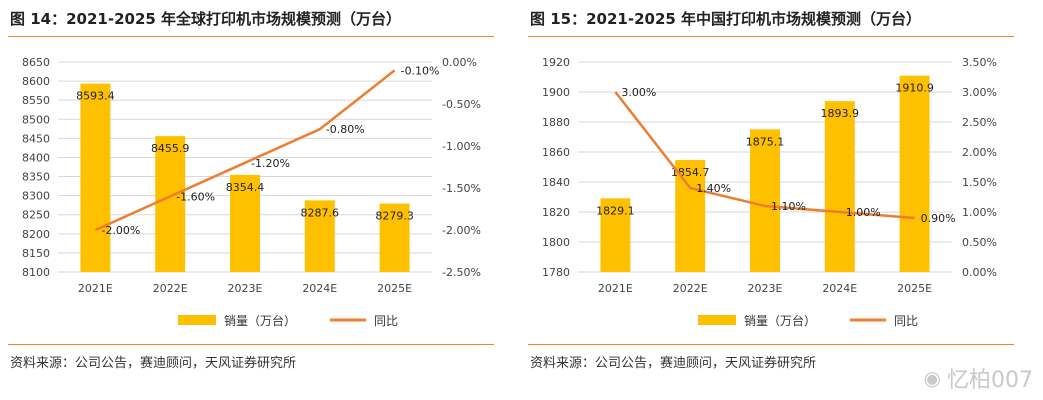  What do you see at coordinates (95, 96) in the screenshot?
I see `bar-data-label: 8593.4` at bounding box center [95, 96].